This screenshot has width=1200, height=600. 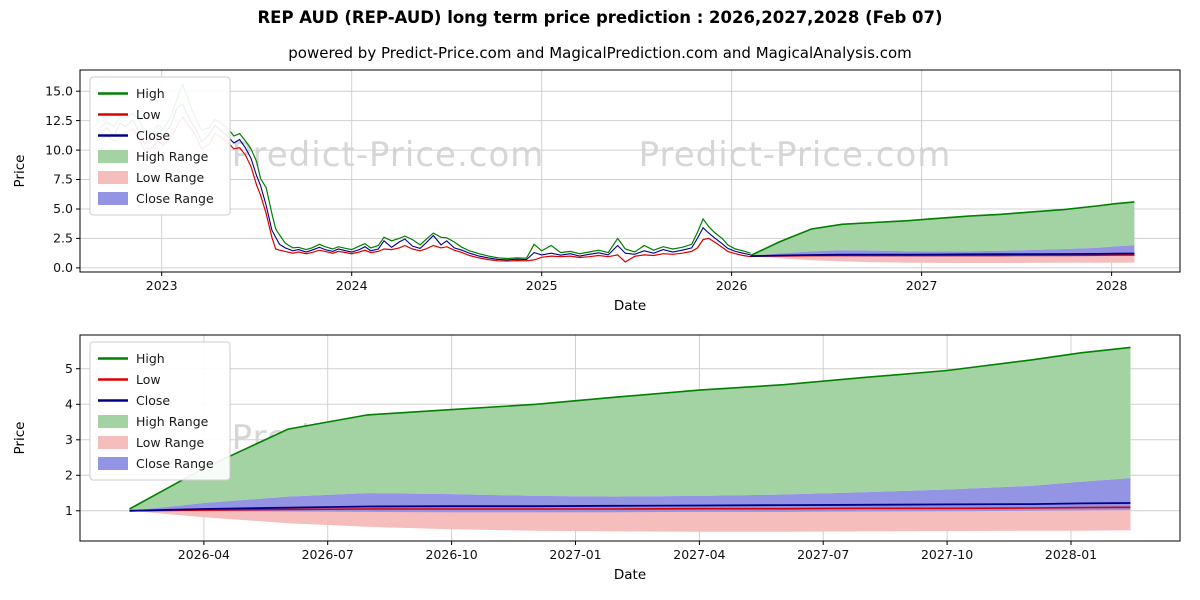 What do you see at coordinates (69, 404) in the screenshot?
I see `svg-text: 4` at bounding box center [69, 404].